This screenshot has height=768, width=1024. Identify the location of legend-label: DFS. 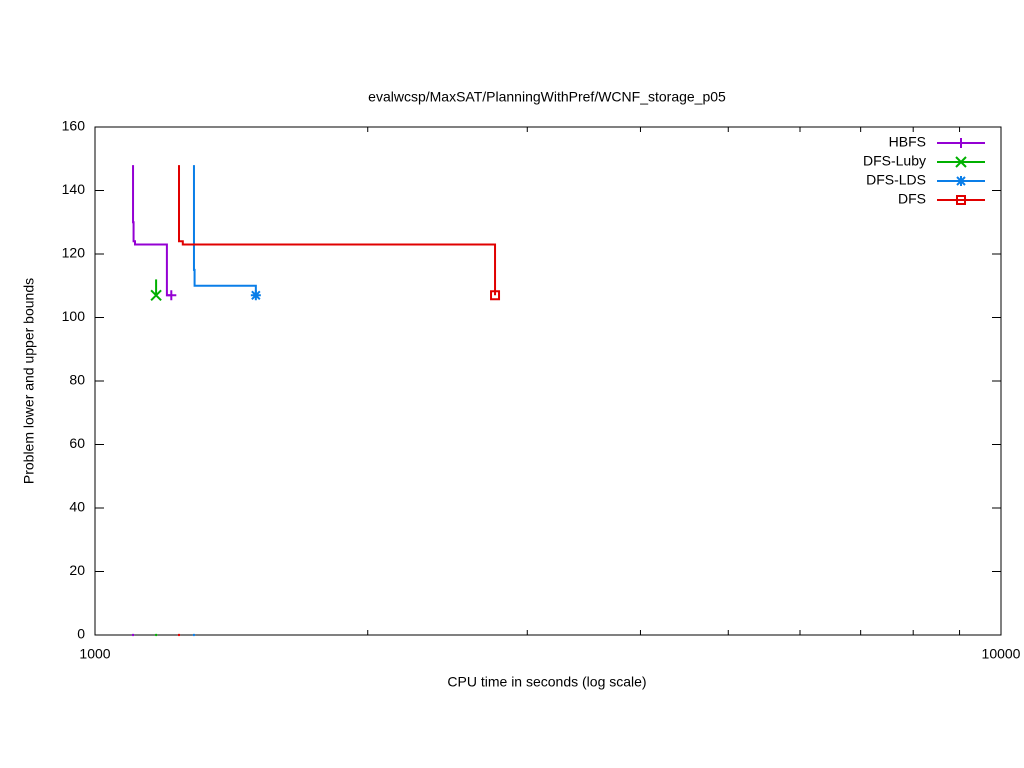
(912, 199).